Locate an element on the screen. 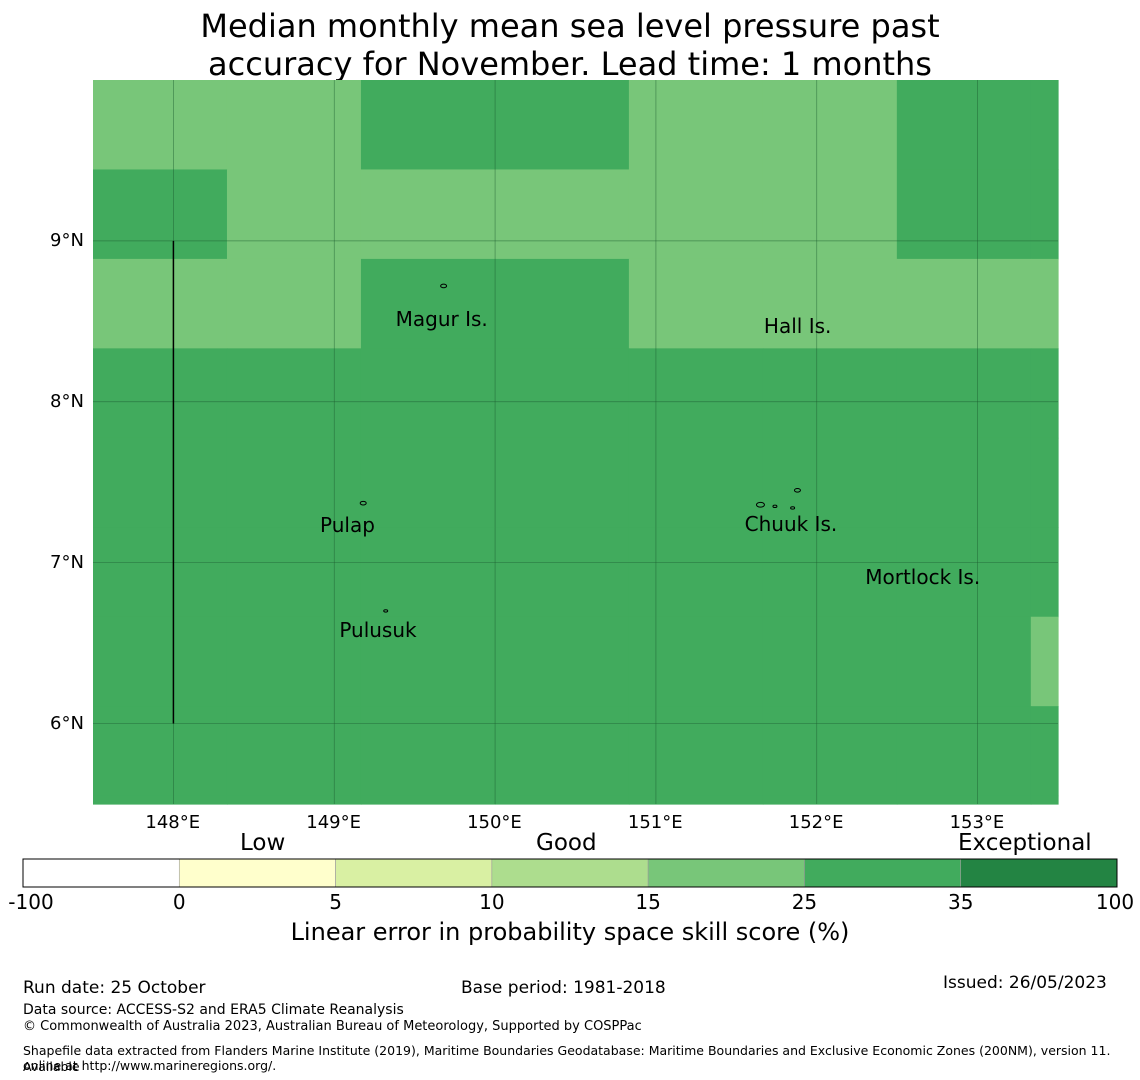 The height and width of the screenshot is (1080, 1140). colorbar is located at coordinates (570, 873).